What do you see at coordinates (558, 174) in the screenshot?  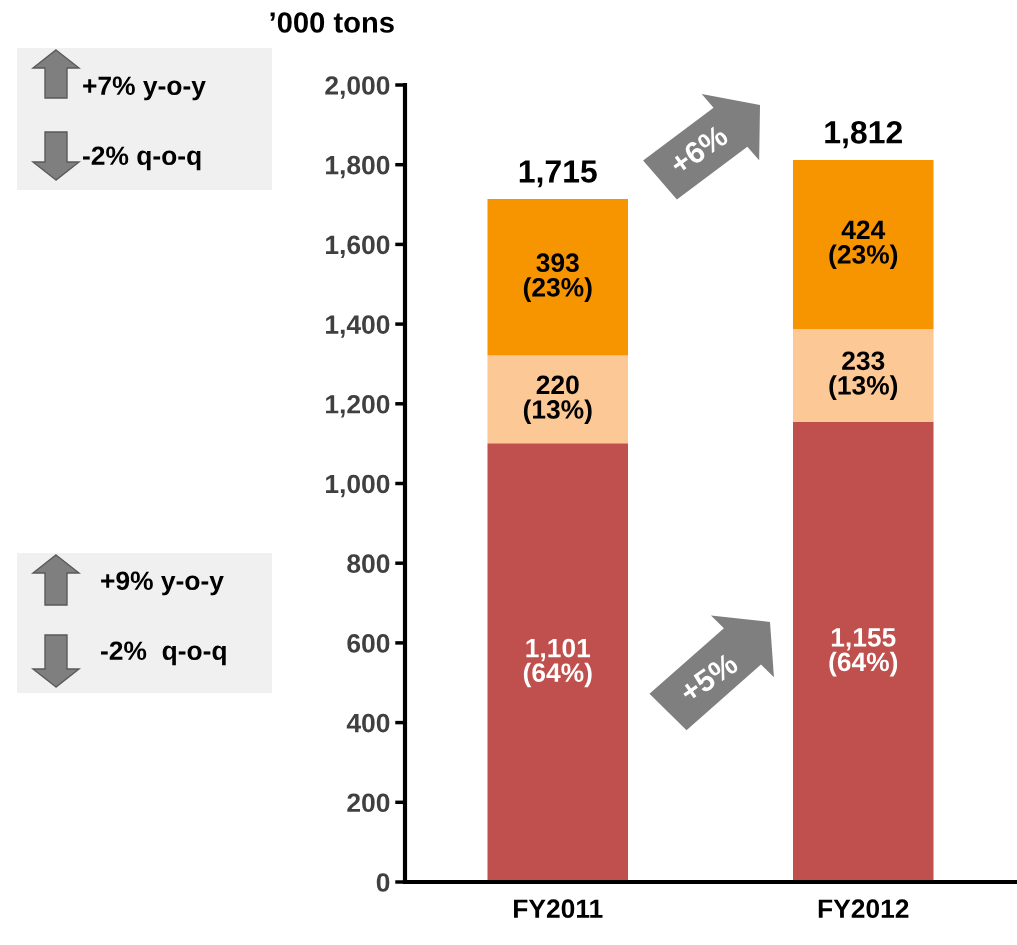 I see `total-label: 1,715` at bounding box center [558, 174].